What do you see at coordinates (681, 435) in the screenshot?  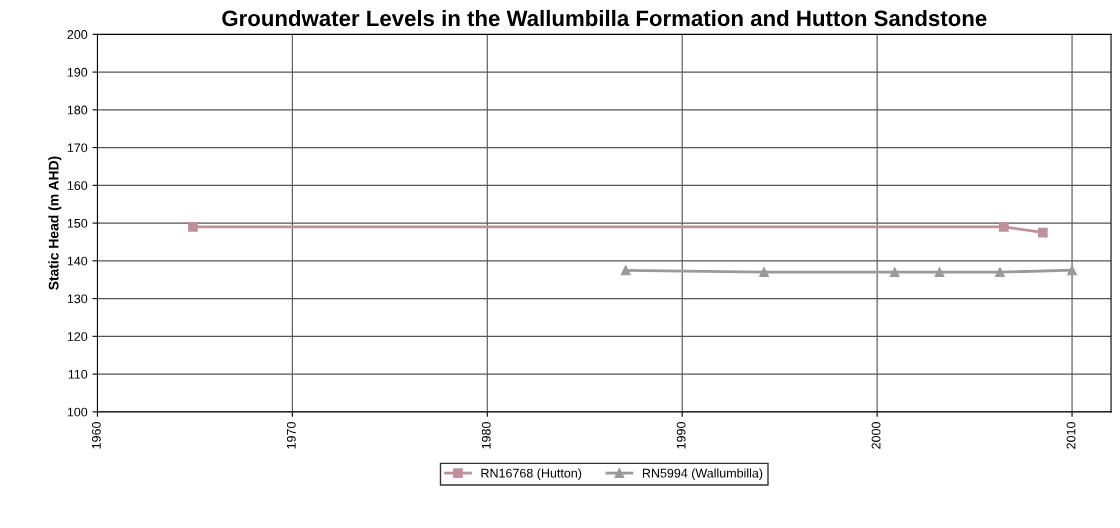 I see `x-tick-label: 1990` at bounding box center [681, 435].